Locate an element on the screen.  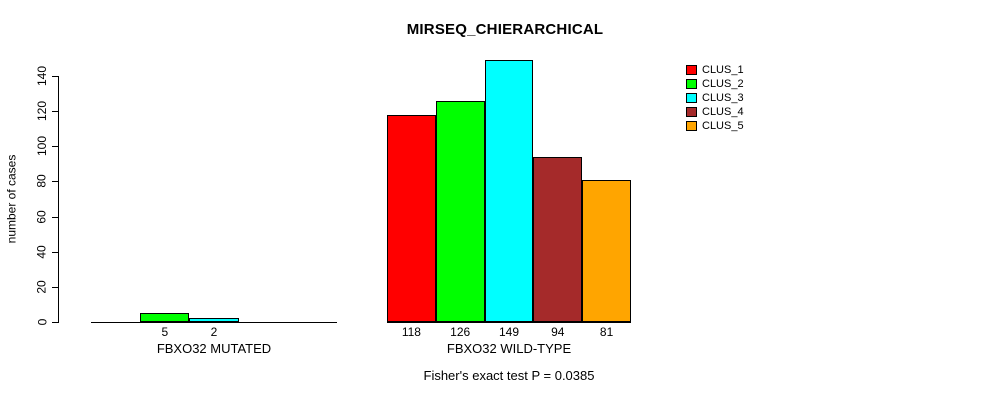
category-label: FBXO32 WILD-TYPE is located at coordinates (509, 348).